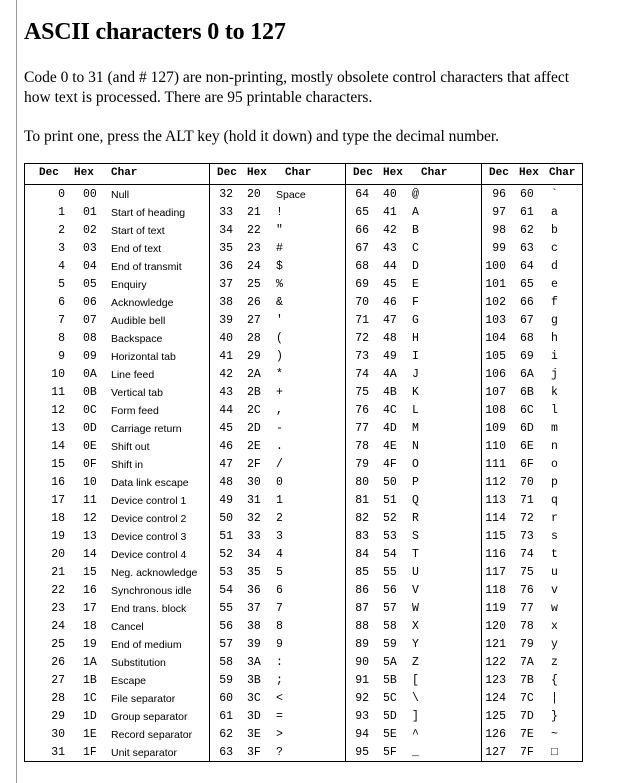 The width and height of the screenshot is (617, 783). Describe the element at coordinates (117, 339) in the screenshot. I see `table-row: 8 08 Backspace` at that location.